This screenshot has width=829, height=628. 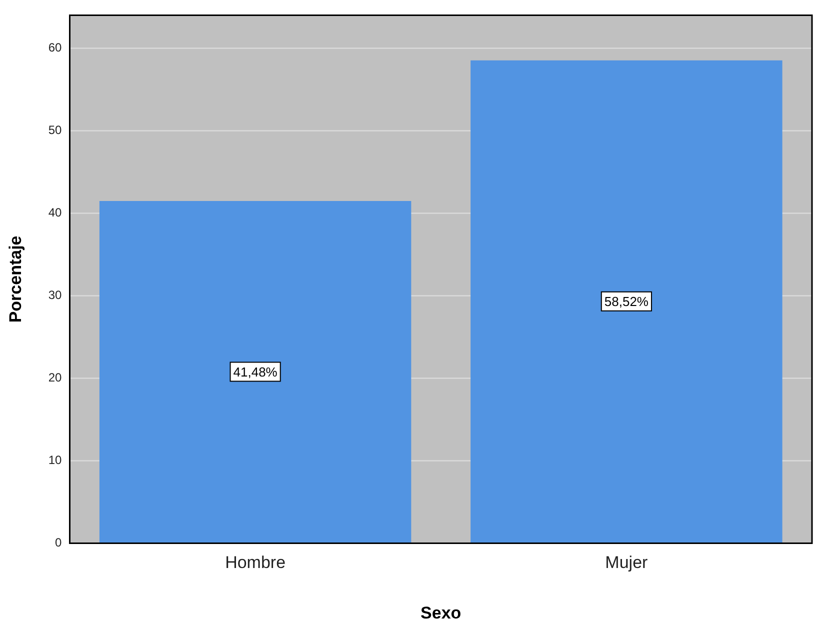 What do you see at coordinates (15, 279) in the screenshot?
I see `y-axis-title: Porcentaje` at bounding box center [15, 279].